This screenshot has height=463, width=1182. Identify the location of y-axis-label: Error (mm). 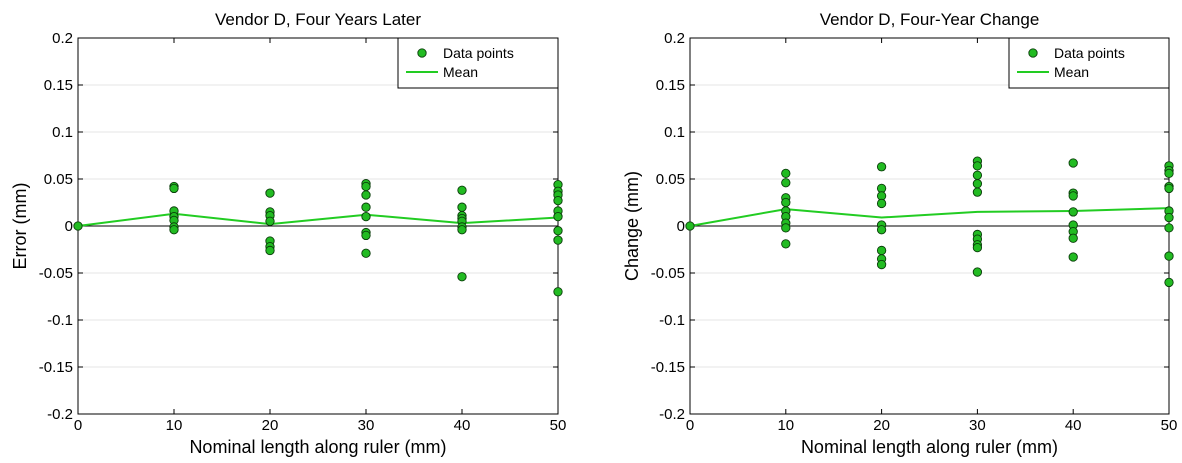
(20, 226).